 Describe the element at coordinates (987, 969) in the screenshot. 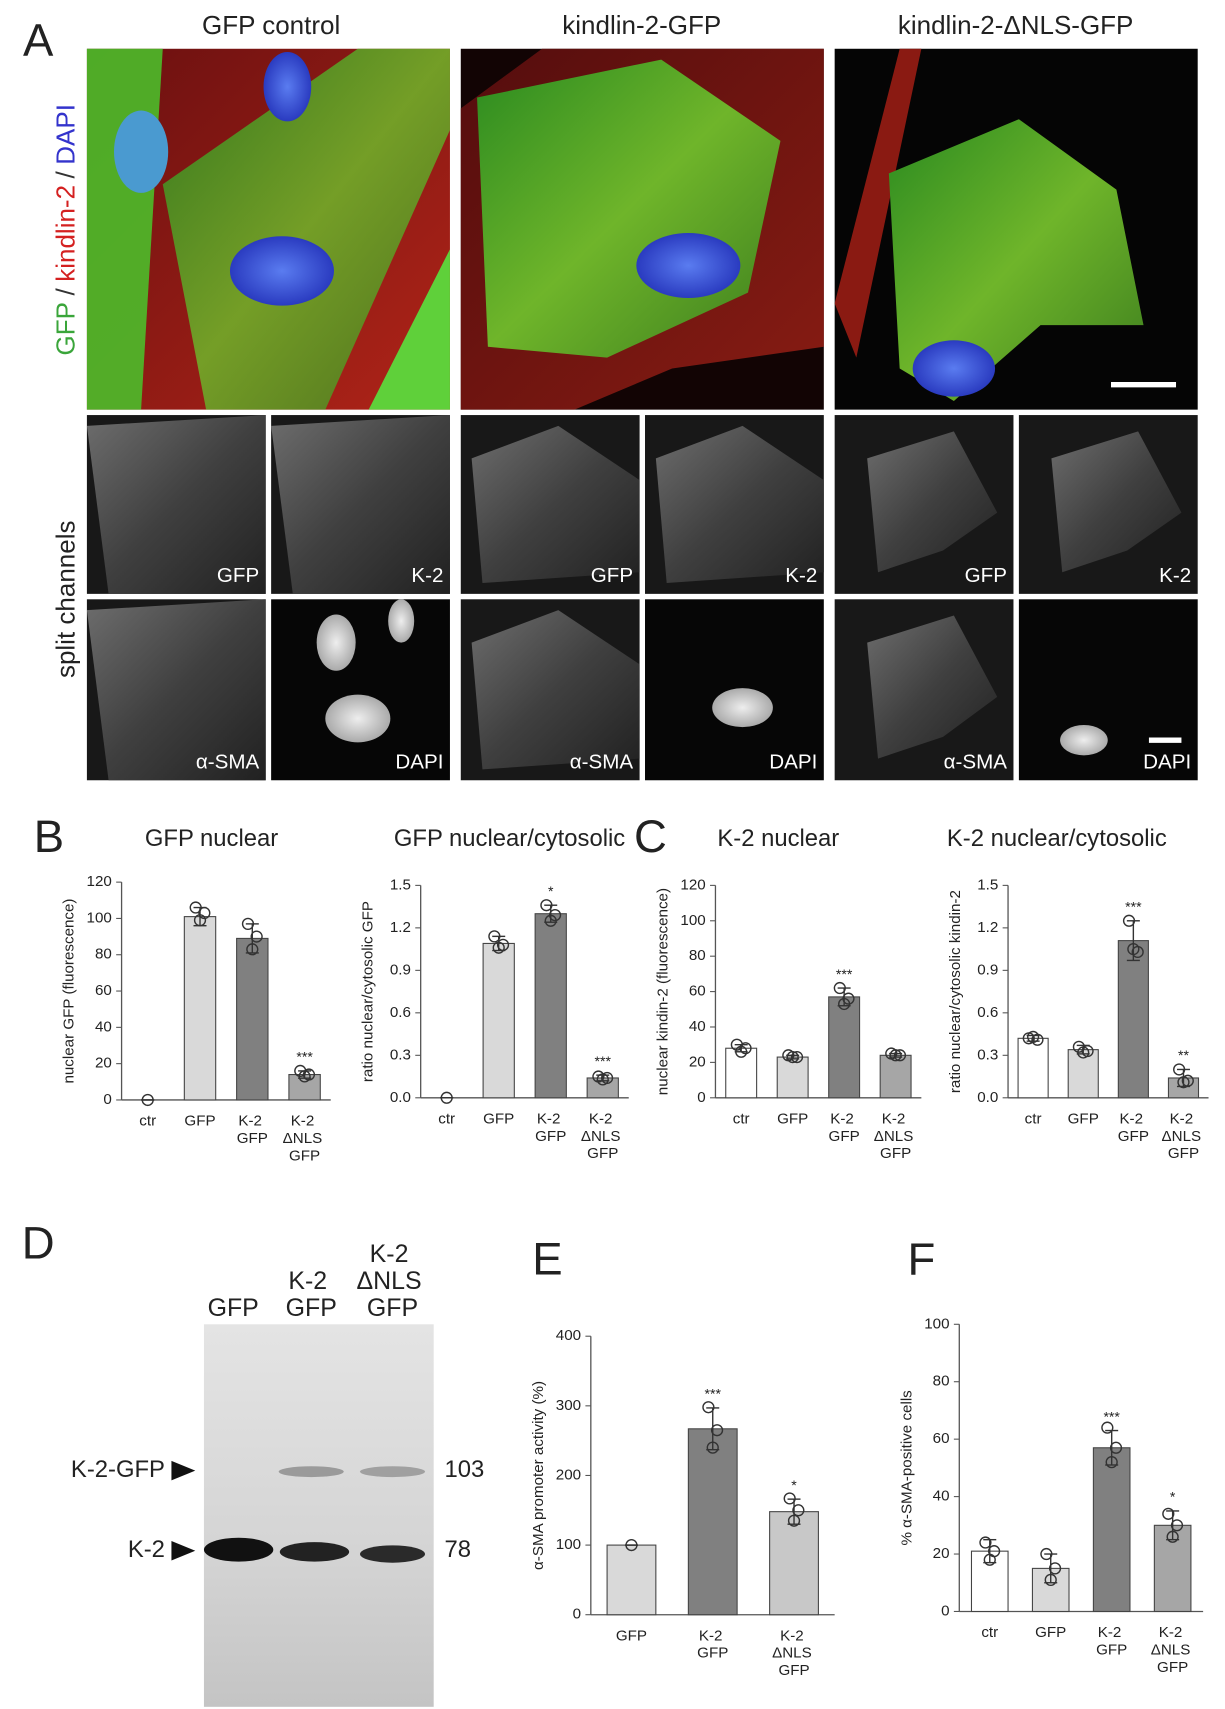

I see `y-tick-label: 0.9` at that location.